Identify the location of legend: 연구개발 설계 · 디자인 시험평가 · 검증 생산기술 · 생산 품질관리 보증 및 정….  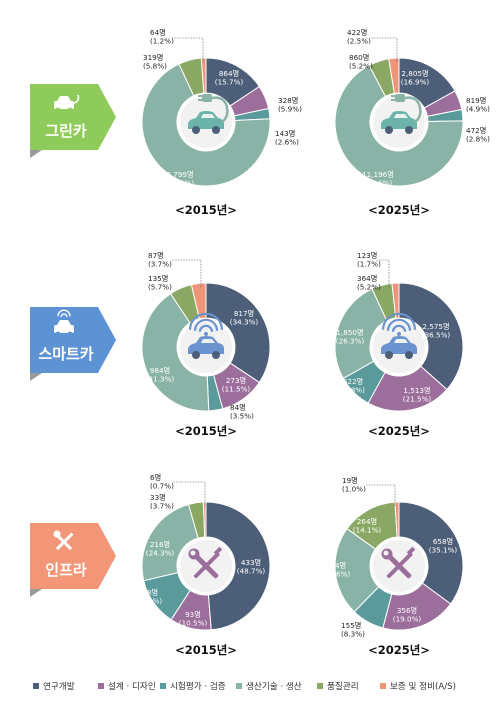
(244, 686).